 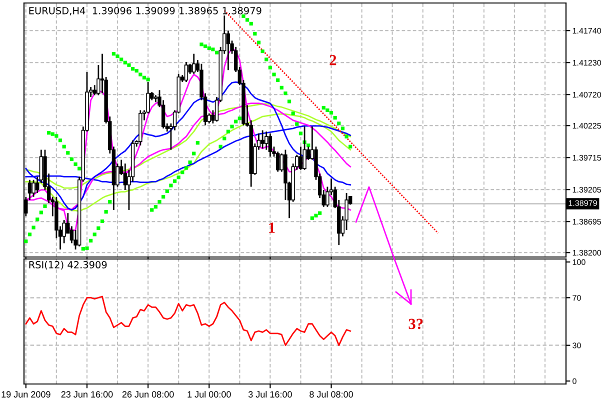 What do you see at coordinates (576, 345) in the screenshot?
I see `y-tick-label: 30` at bounding box center [576, 345].